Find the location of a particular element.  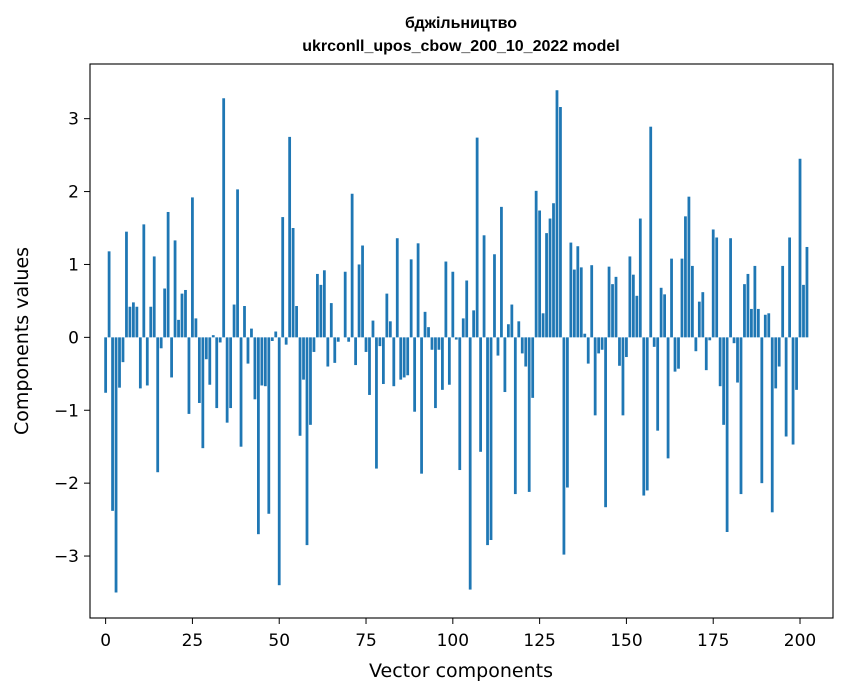

x-tick-label-6: 150 is located at coordinates (626, 641).